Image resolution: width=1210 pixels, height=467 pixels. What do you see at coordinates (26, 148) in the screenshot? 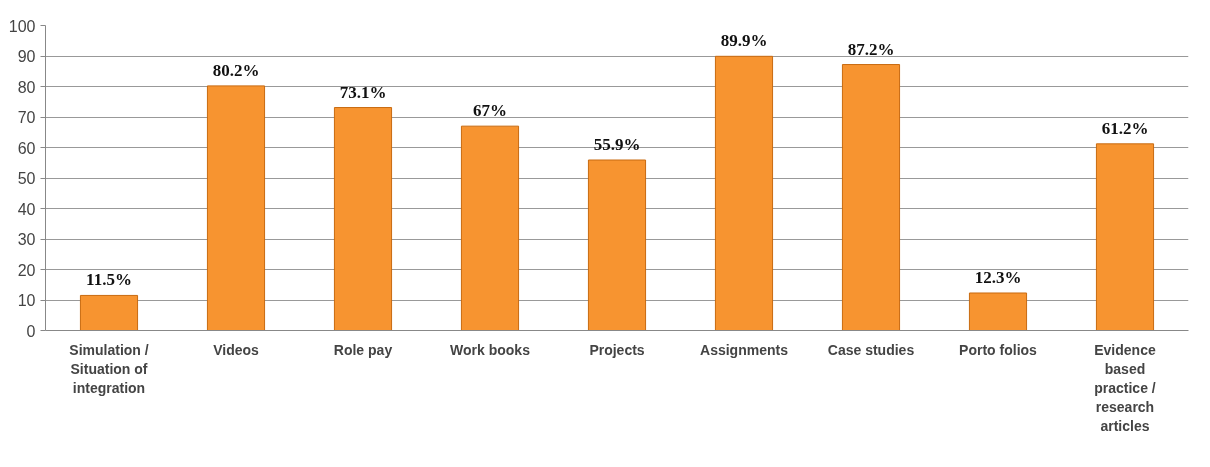
I see `y-tick-label: 60` at bounding box center [26, 148].